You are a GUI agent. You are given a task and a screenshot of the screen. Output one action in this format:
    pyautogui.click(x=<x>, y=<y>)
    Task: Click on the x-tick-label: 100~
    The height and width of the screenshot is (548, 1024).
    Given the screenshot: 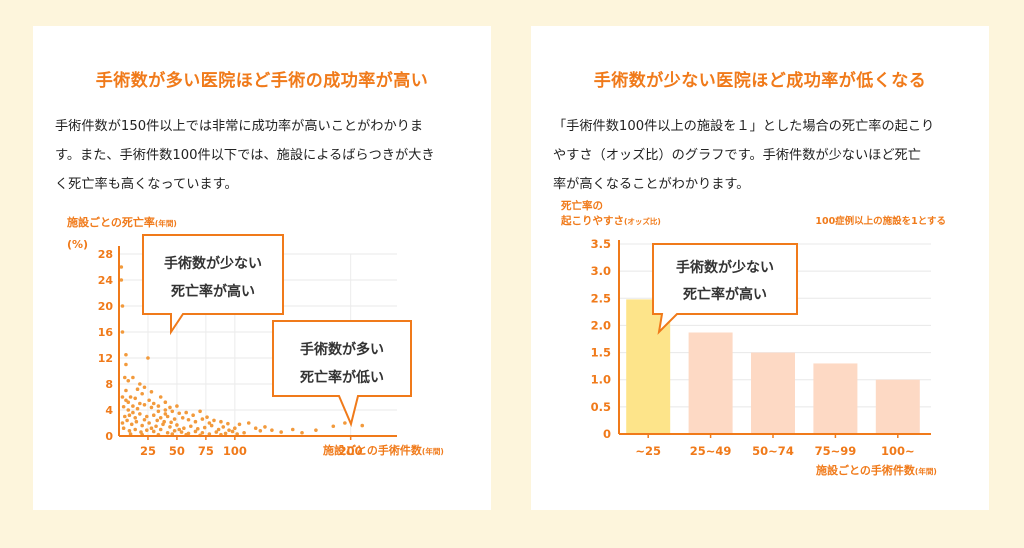 What is the action you would take?
    pyautogui.click(x=898, y=451)
    